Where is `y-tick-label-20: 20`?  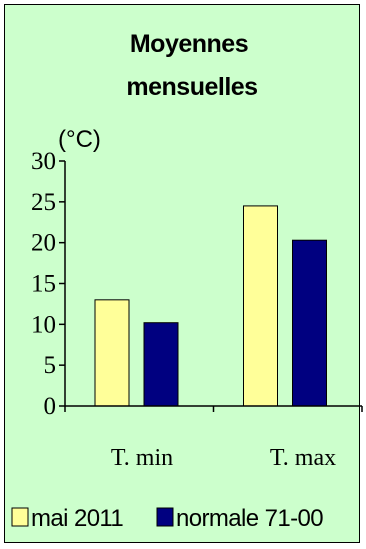 y-tick-label-20: 20 is located at coordinates (43, 243).